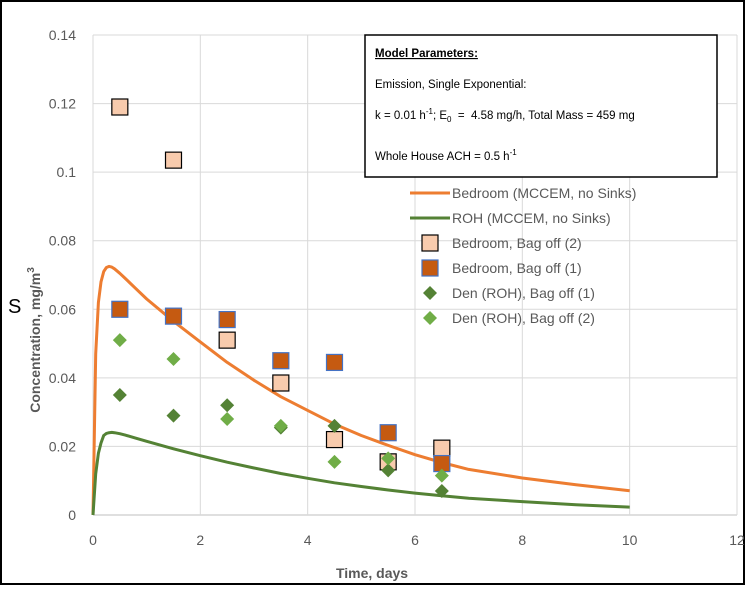  What do you see at coordinates (514, 152) in the screenshot?
I see `annotation-ach-sup: -1` at bounding box center [514, 152].